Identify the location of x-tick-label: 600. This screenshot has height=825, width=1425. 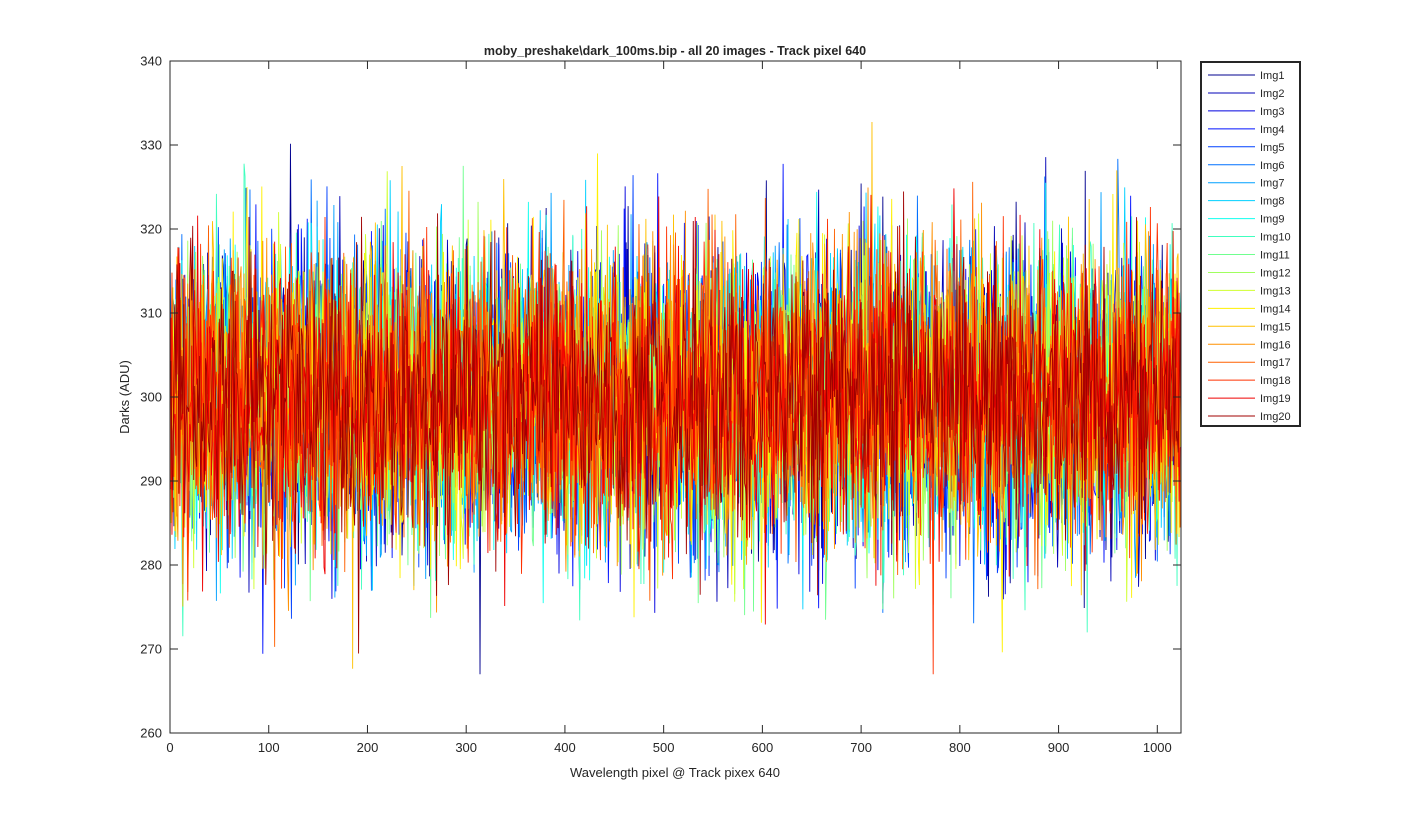
(763, 747).